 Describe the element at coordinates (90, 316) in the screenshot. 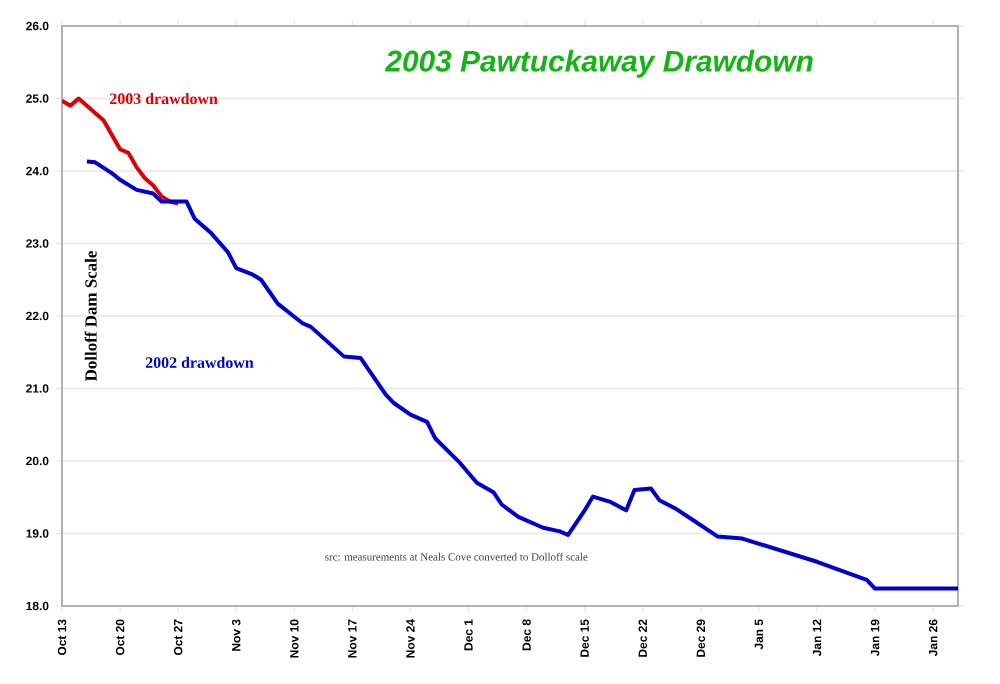

I see `y-axis-title: Dolloff Dam Scale` at that location.